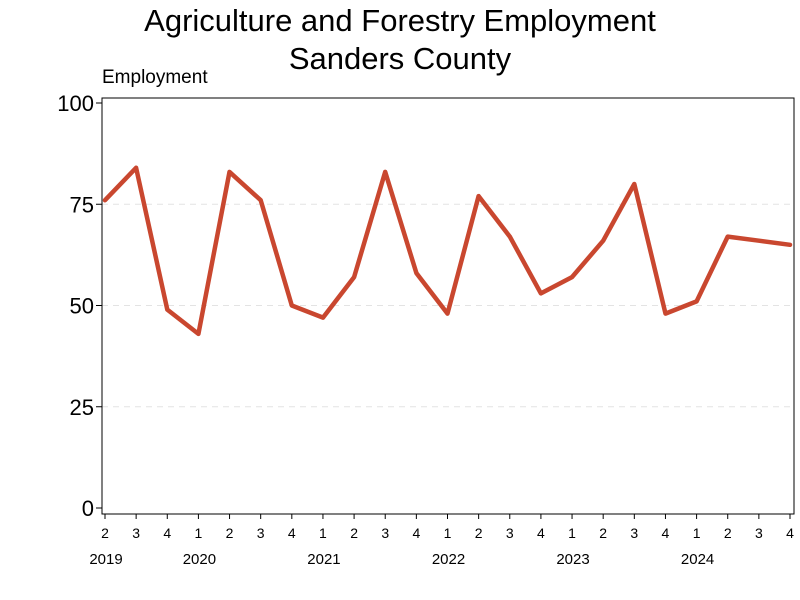 This screenshot has height=600, width=800. I want to click on x-axis-ticks: 2 3 4 1 2 3 4 1 2 3 4 1 2 3 4 1 2 3 4 1 2 3 4, so click(447, 527).